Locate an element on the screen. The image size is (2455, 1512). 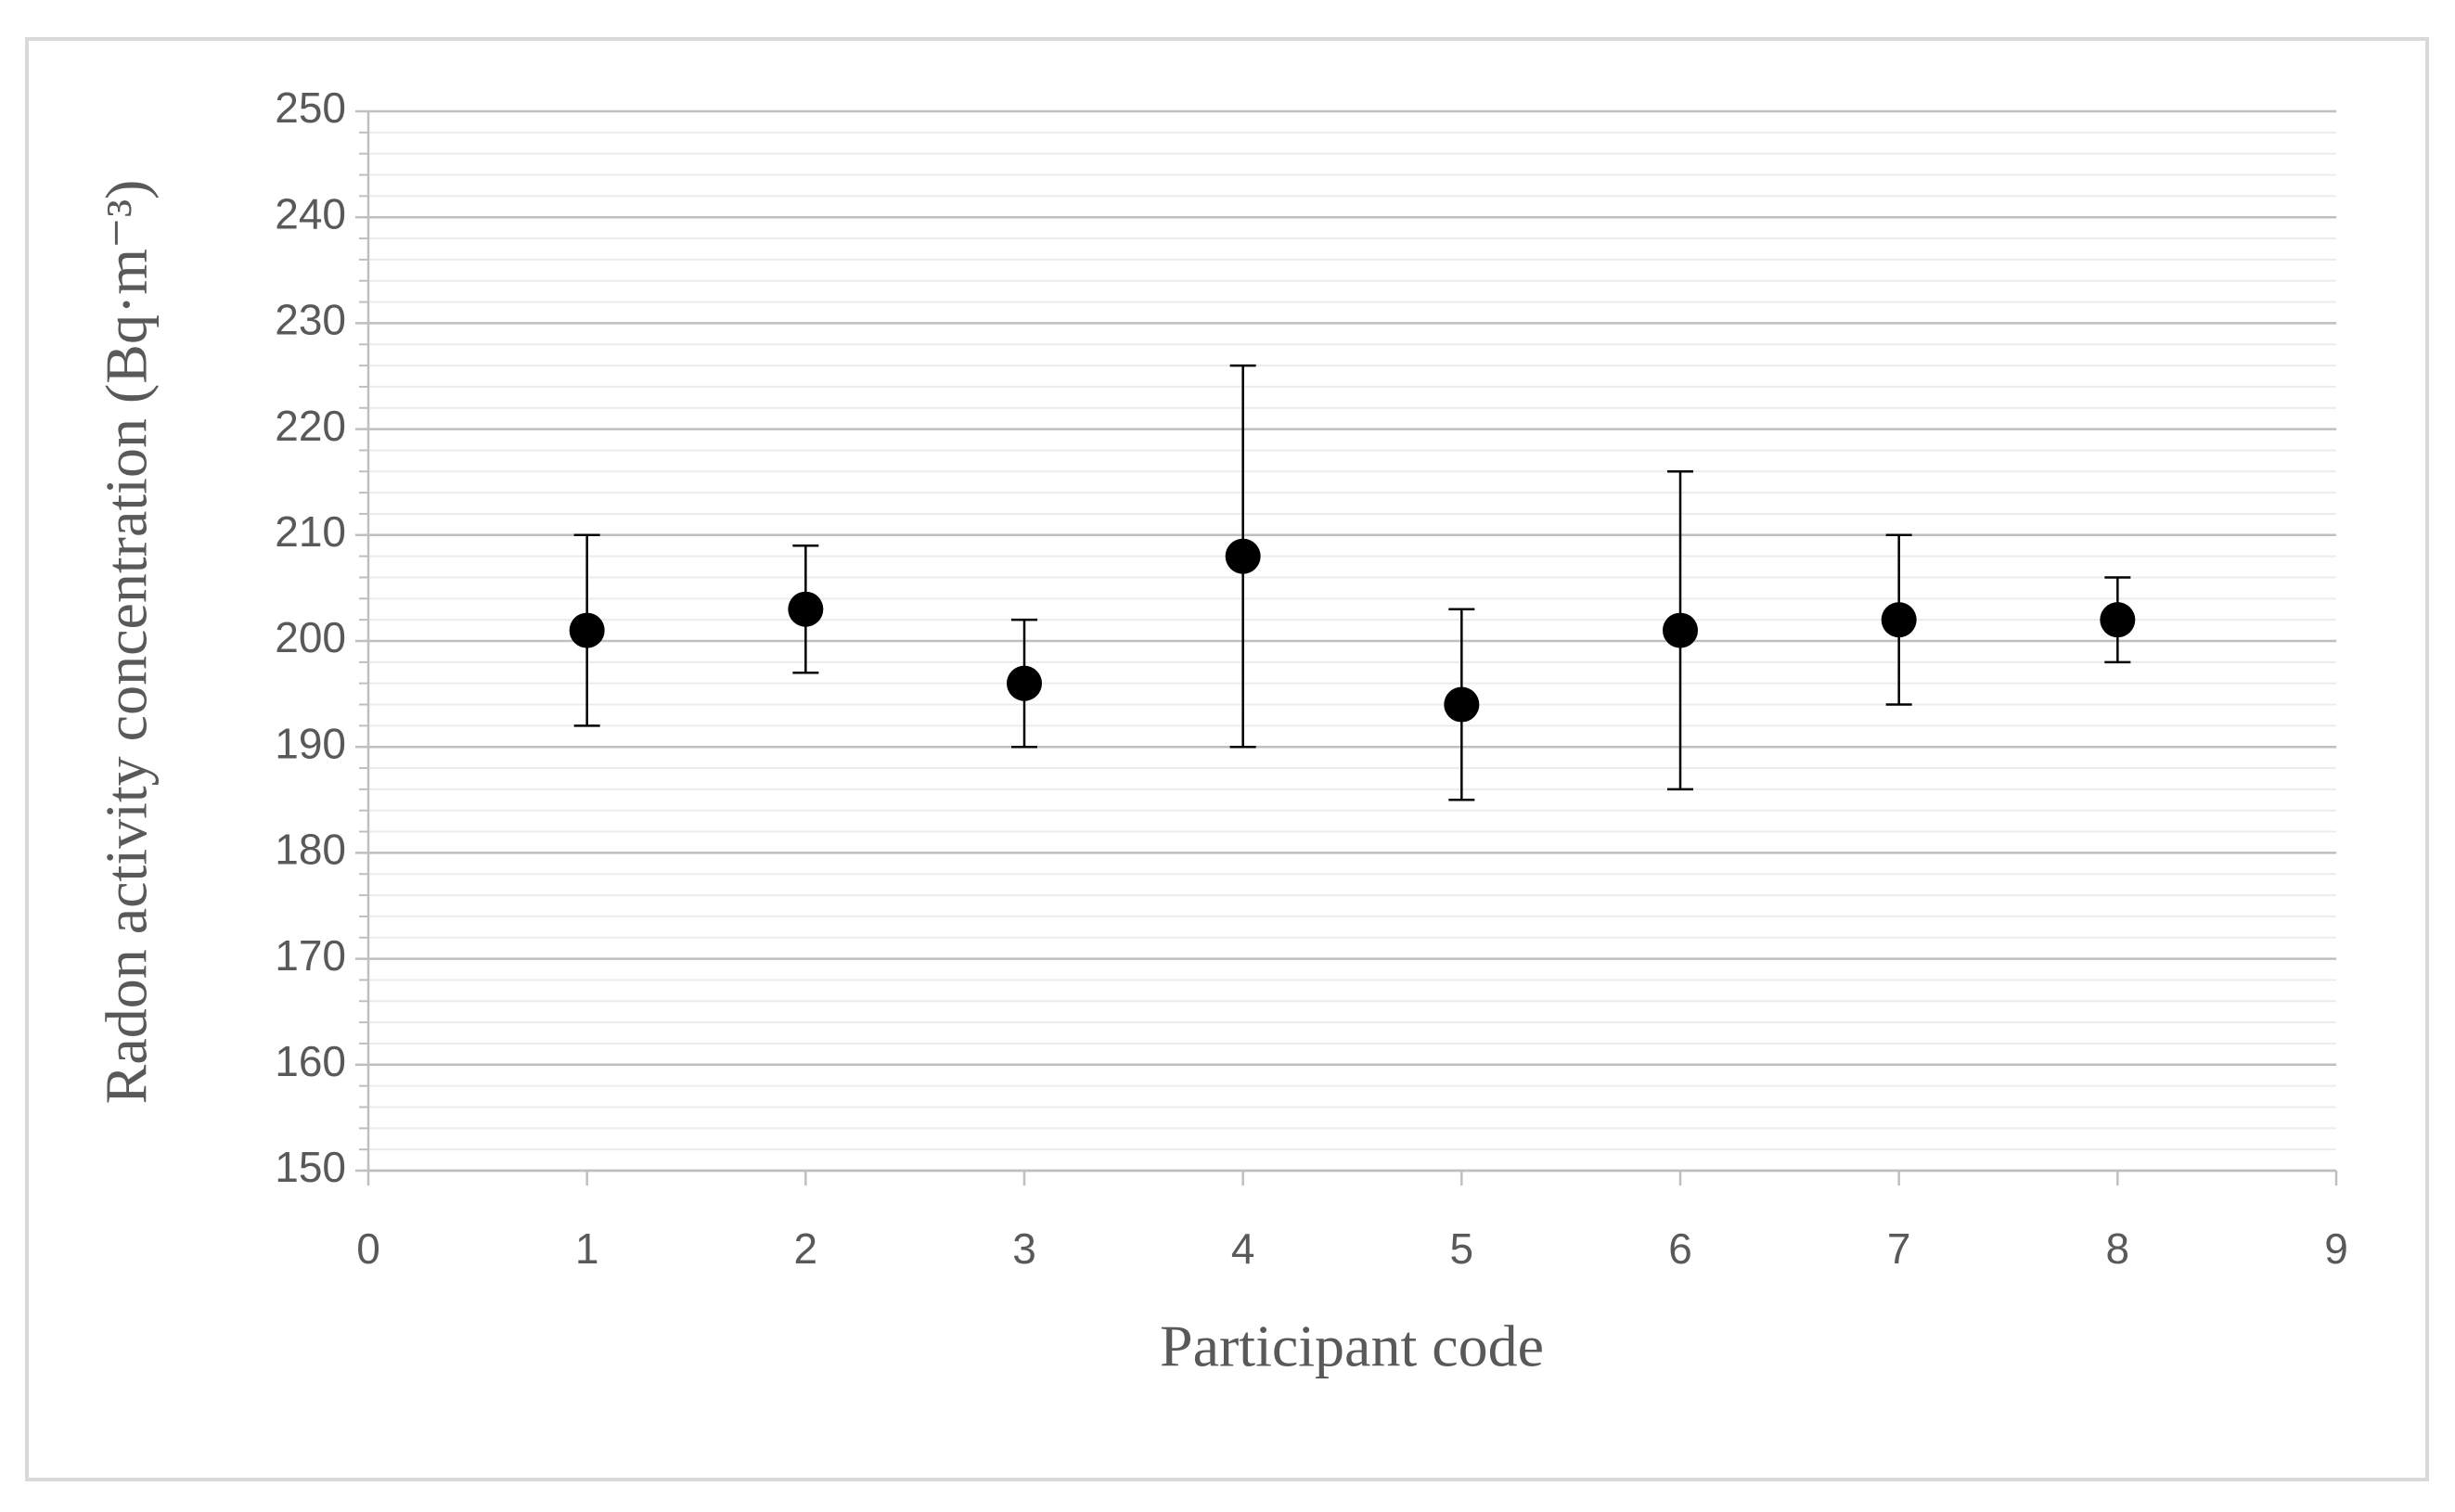
x-tick-label: 4 is located at coordinates (1243, 1248).